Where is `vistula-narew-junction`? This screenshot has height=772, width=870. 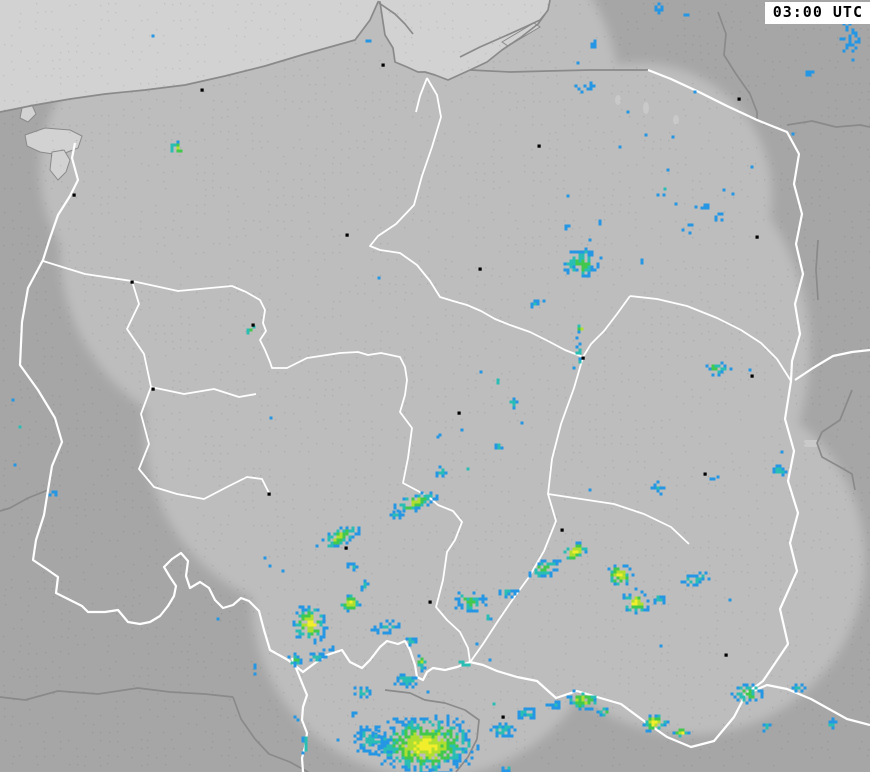 vistula-narew-junction is located at coordinates (606, 326).